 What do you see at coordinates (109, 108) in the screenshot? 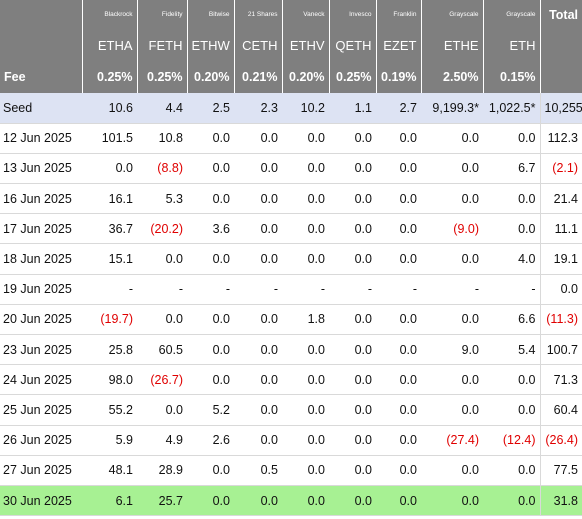
I see `flow-cell: 10.6` at bounding box center [109, 108].